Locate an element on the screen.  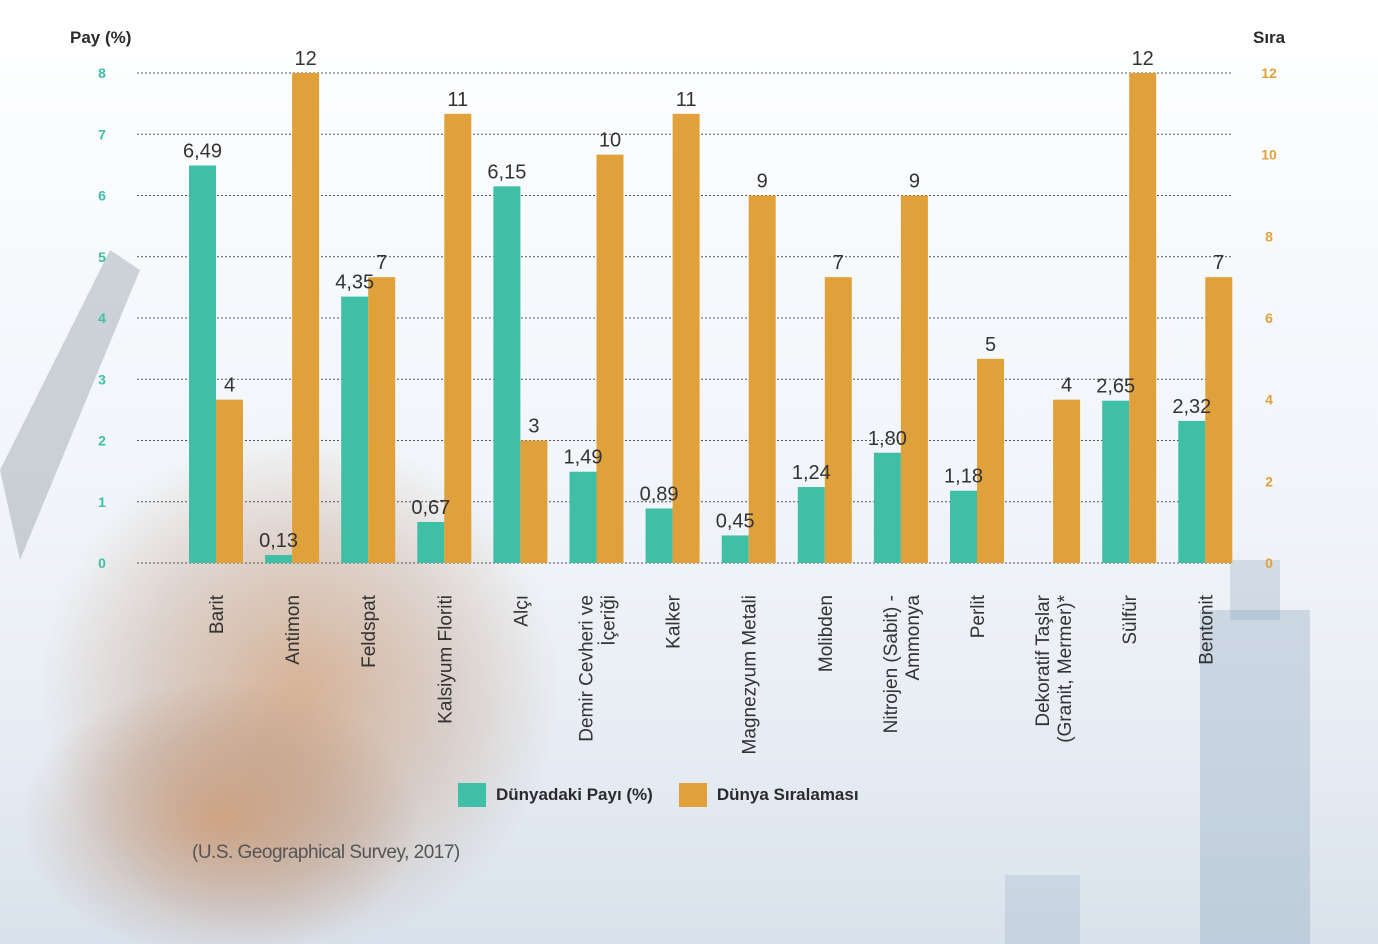
right-tick-label: 4 is located at coordinates (1269, 400).